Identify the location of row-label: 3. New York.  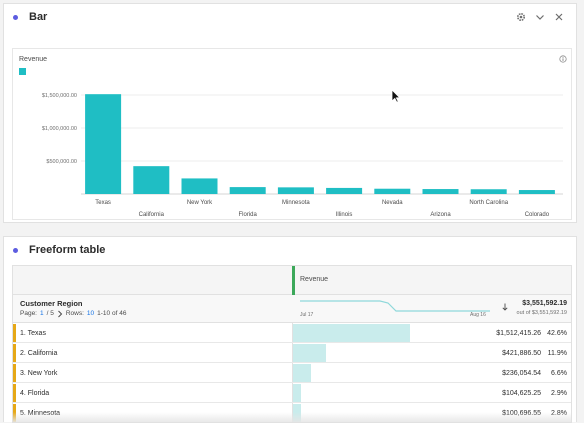
(39, 373).